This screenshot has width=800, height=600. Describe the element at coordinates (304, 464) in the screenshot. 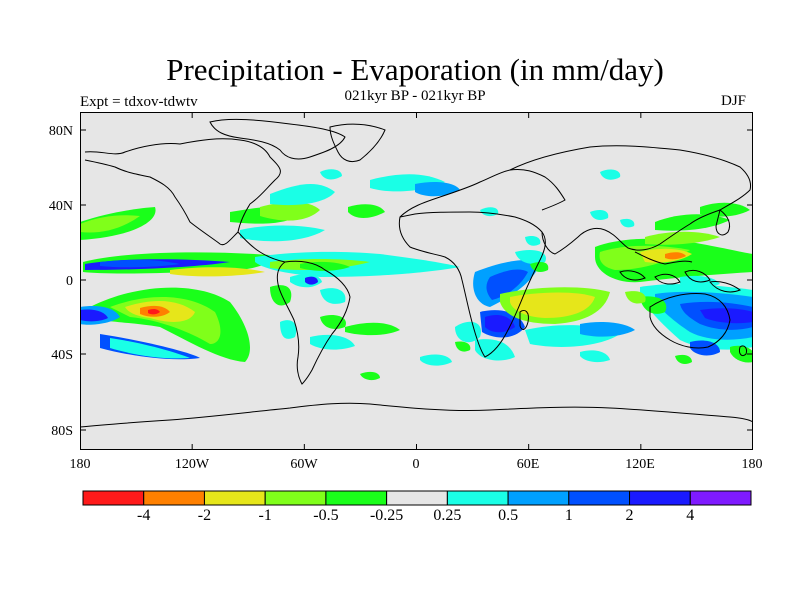

I see `lon-tick-label: 60W` at that location.